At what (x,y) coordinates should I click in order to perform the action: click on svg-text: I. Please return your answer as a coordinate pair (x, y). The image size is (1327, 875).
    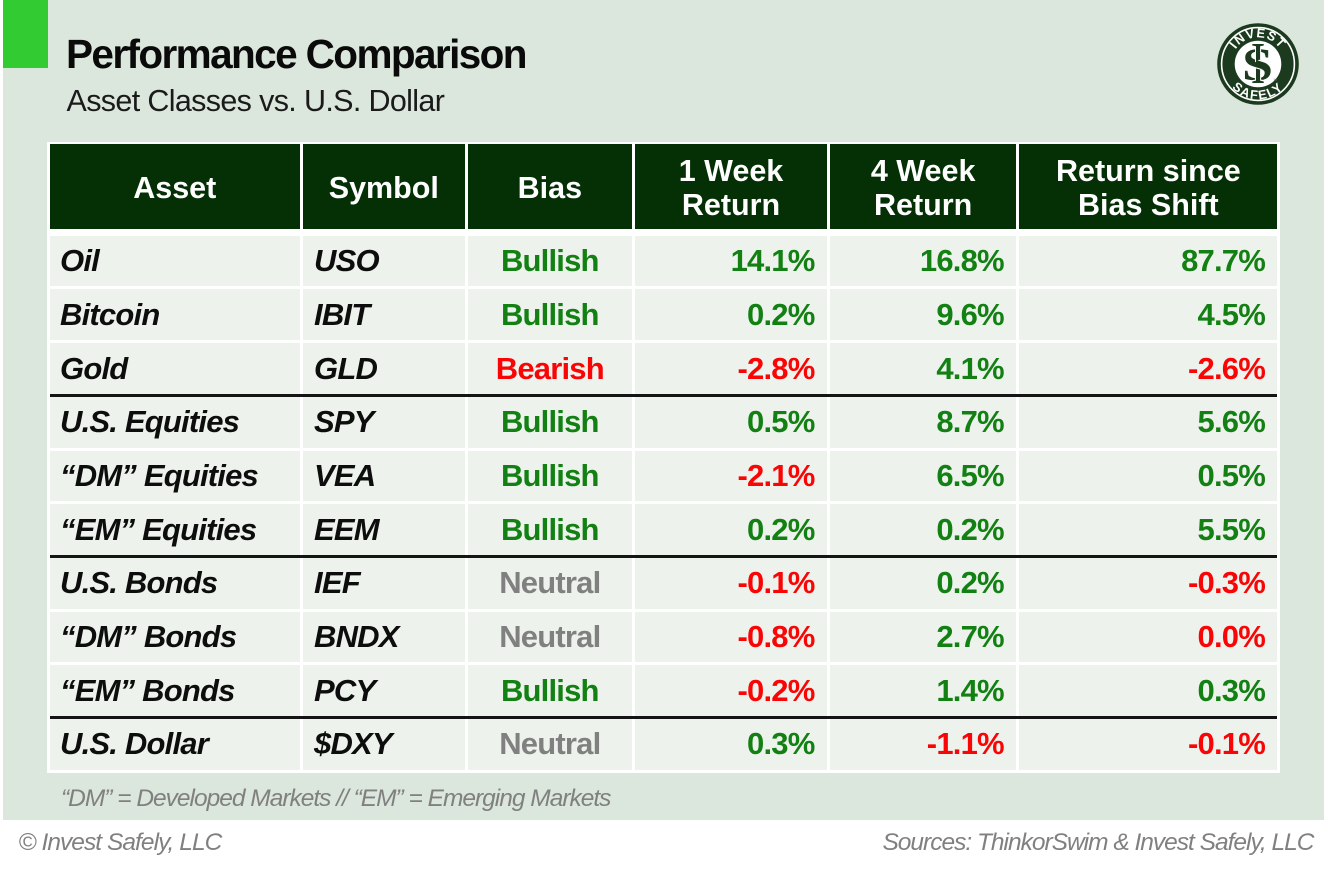
    Looking at the image, I should click on (1258, 64).